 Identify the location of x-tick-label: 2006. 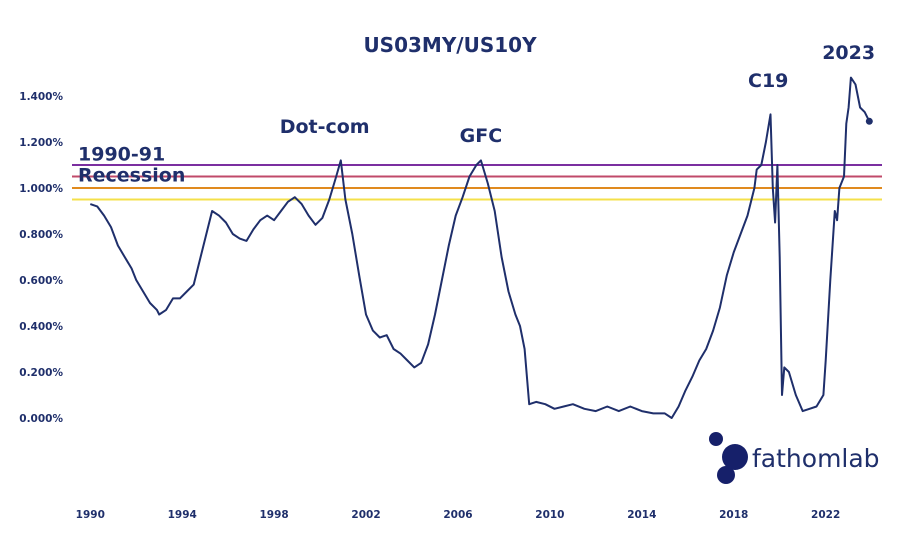
(457, 515).